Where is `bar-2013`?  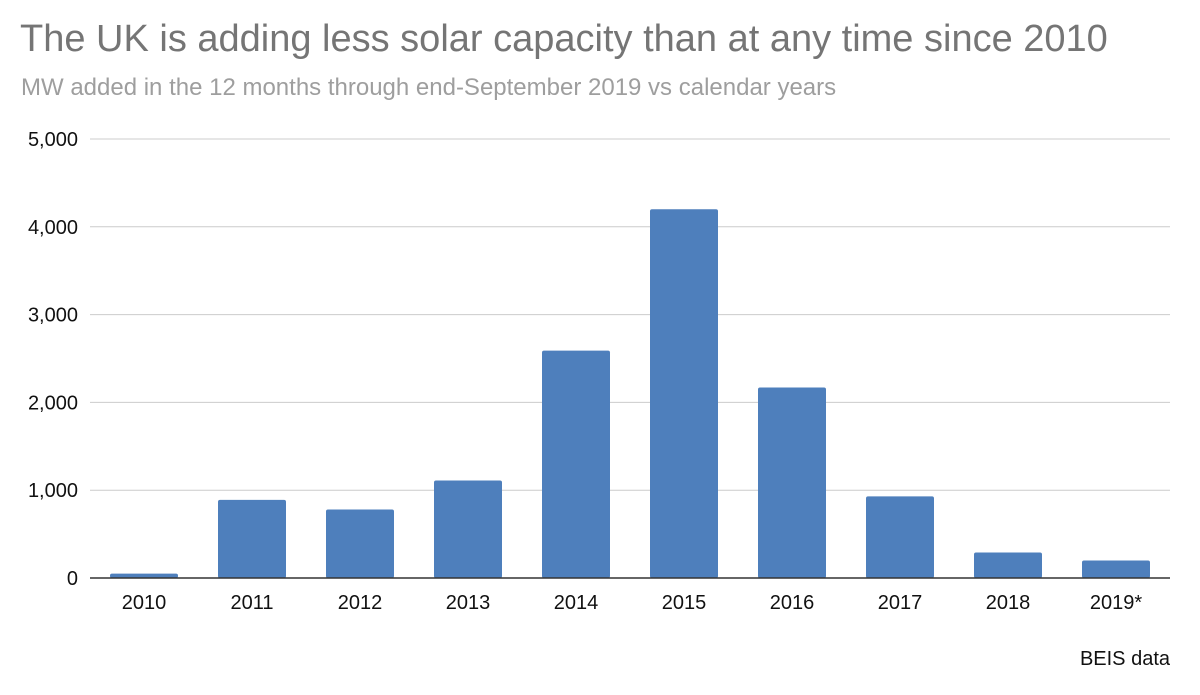 bar-2013 is located at coordinates (468, 529).